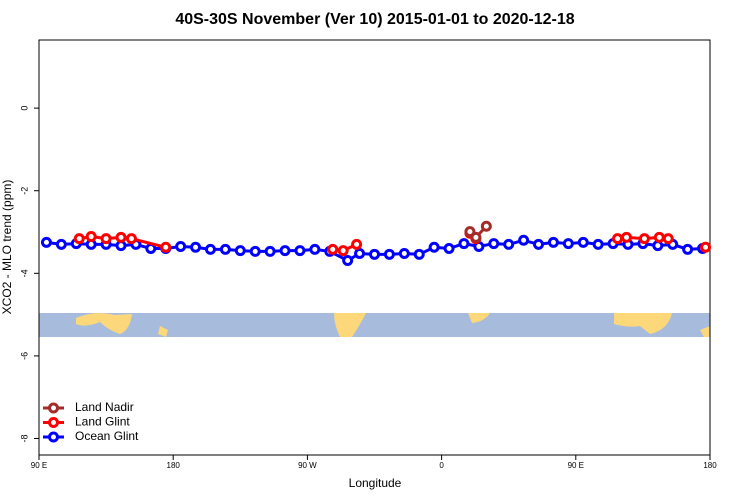 The width and height of the screenshot is (750, 500). What do you see at coordinates (24, 108) in the screenshot?
I see `y-tick-label: 0` at bounding box center [24, 108].